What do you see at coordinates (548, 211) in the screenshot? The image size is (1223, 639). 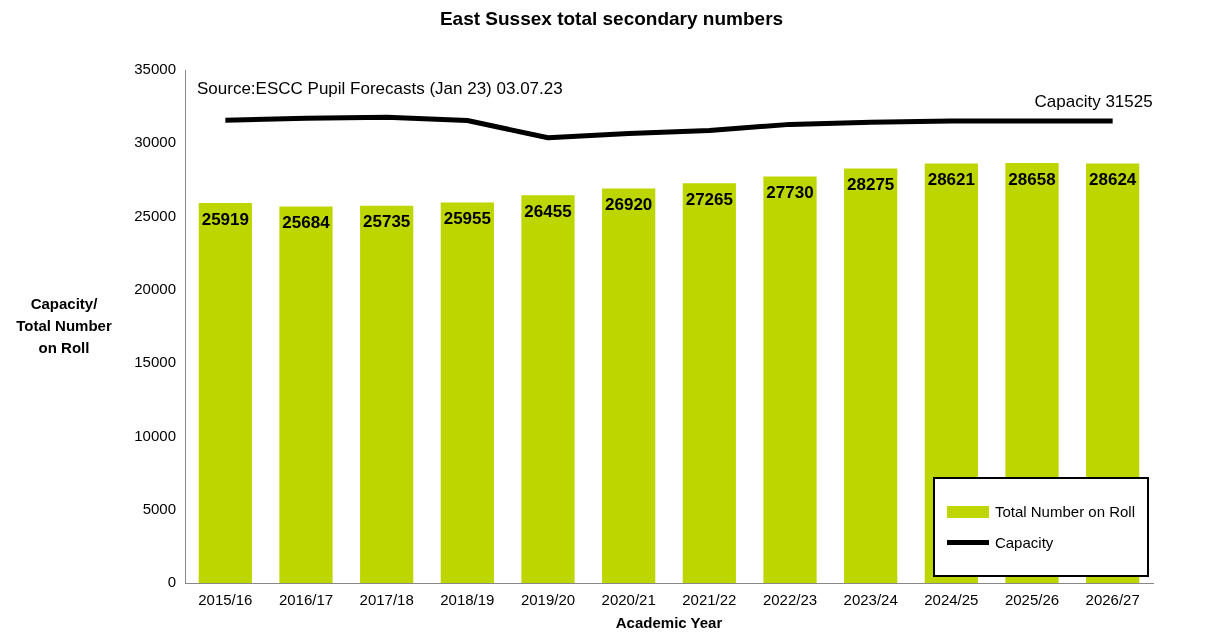 I see `data-label: 26455` at bounding box center [548, 211].